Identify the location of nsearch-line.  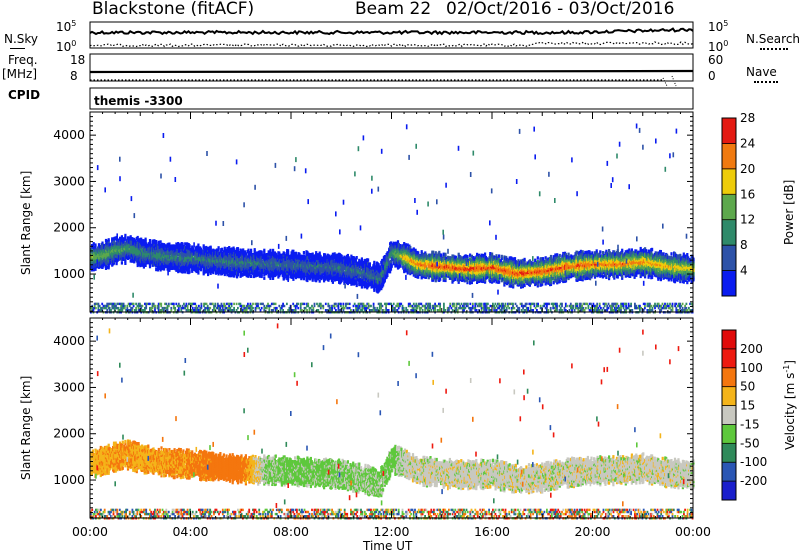
(391, 44).